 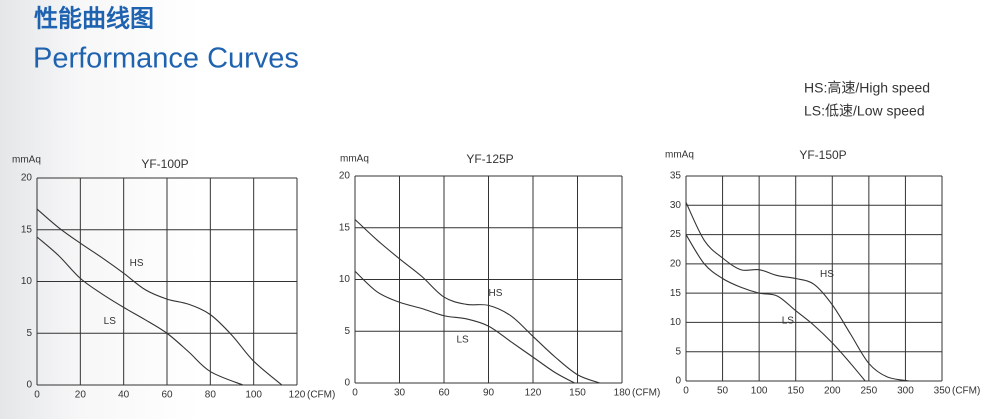 I want to click on x-tick-label: 20, so click(x=81, y=395).